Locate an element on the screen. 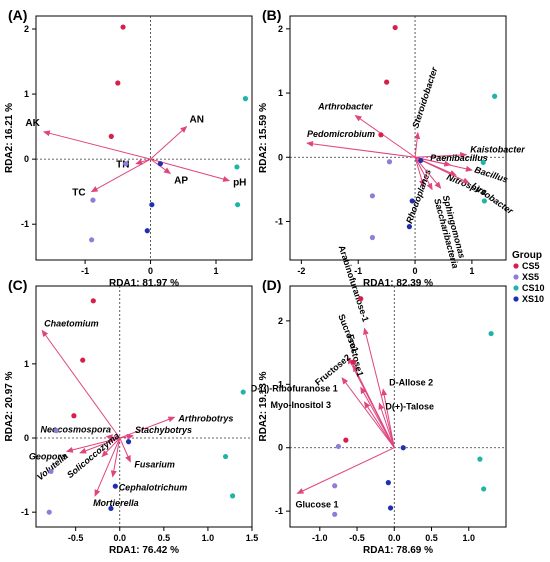 Image resolution: width=550 pixels, height=562 pixels. panel-label: (C) is located at coordinates (17, 285).